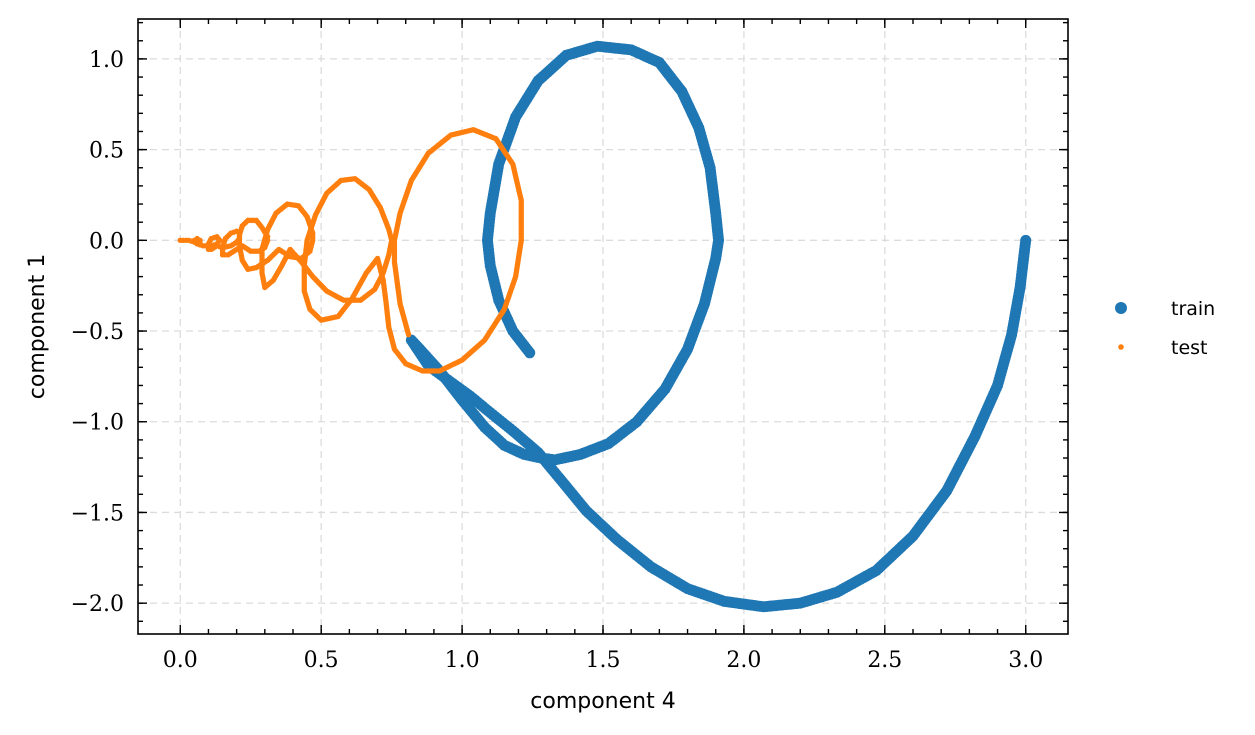 This screenshot has width=1255, height=735. Describe the element at coordinates (106, 151) in the screenshot. I see `y-tick-label: 0.5` at that location.